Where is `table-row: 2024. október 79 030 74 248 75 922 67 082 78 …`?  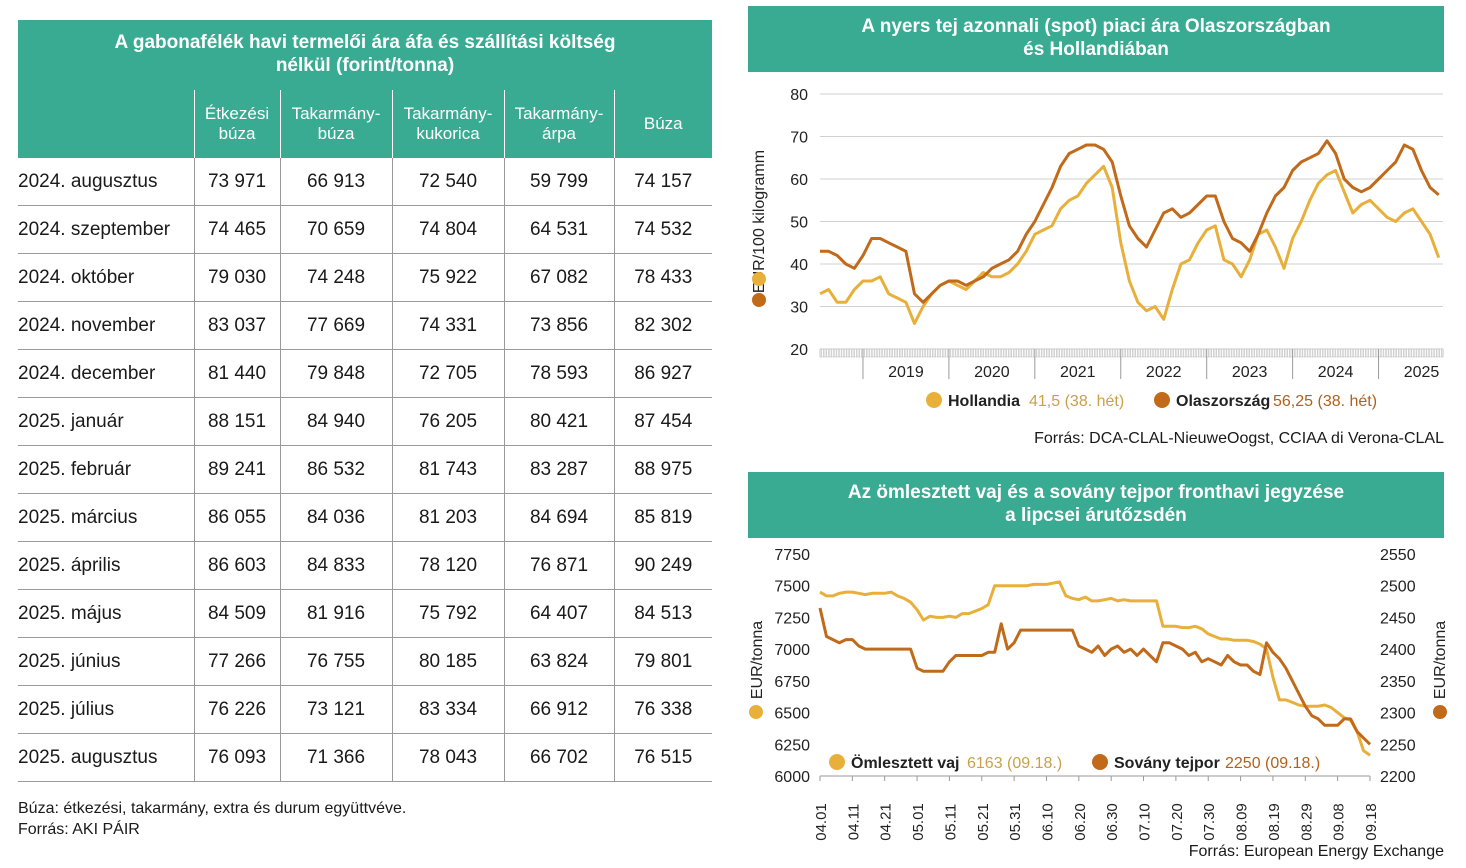
table-row: 2024. október 79 030 74 248 75 922 67 082 78 … is located at coordinates (365, 277).